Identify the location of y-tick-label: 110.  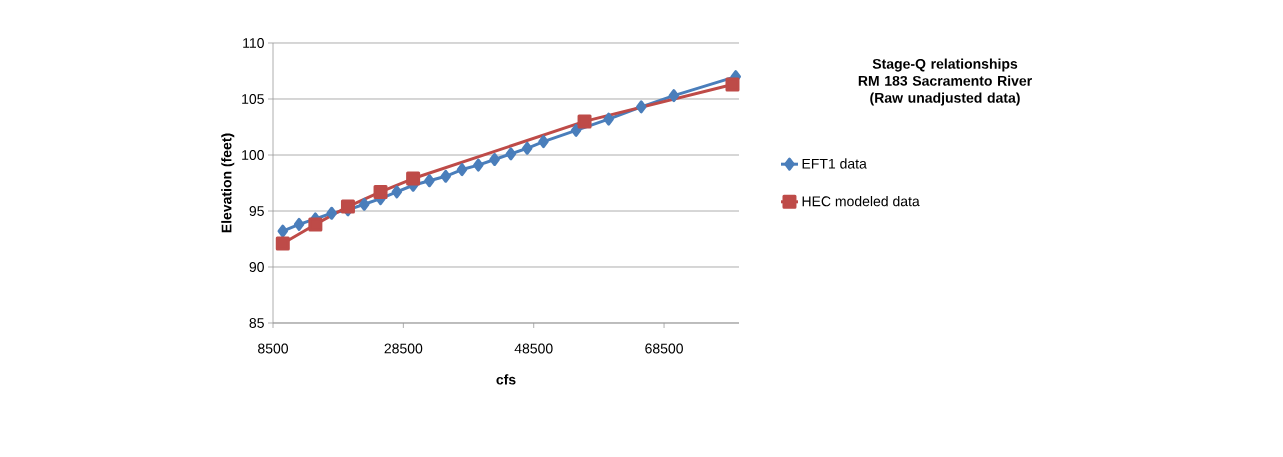
(253, 43).